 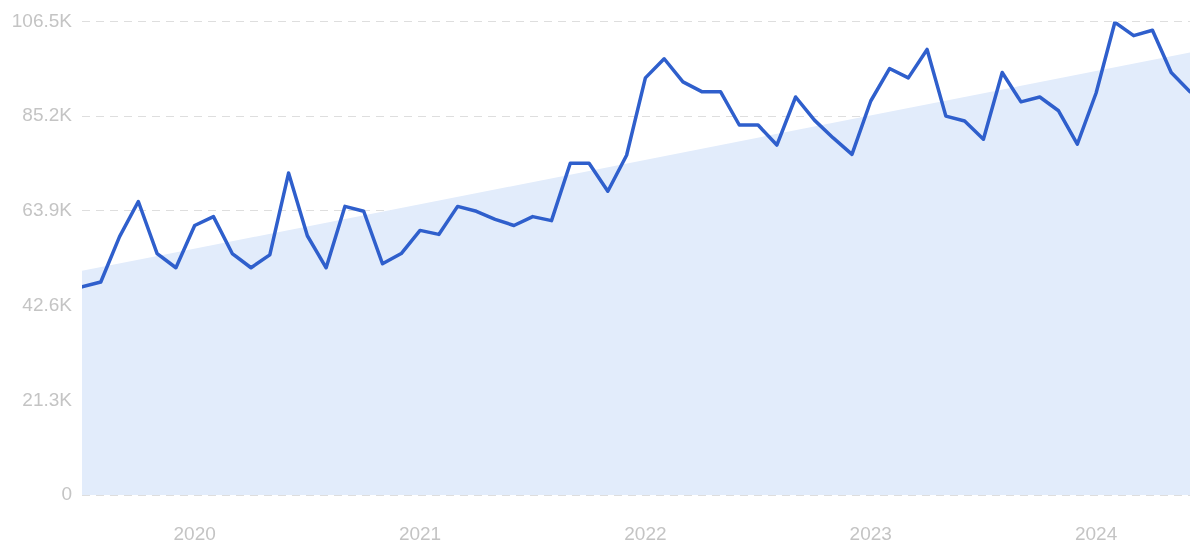 What do you see at coordinates (42, 20) in the screenshot?
I see `y-tick-label: 106.5K` at bounding box center [42, 20].